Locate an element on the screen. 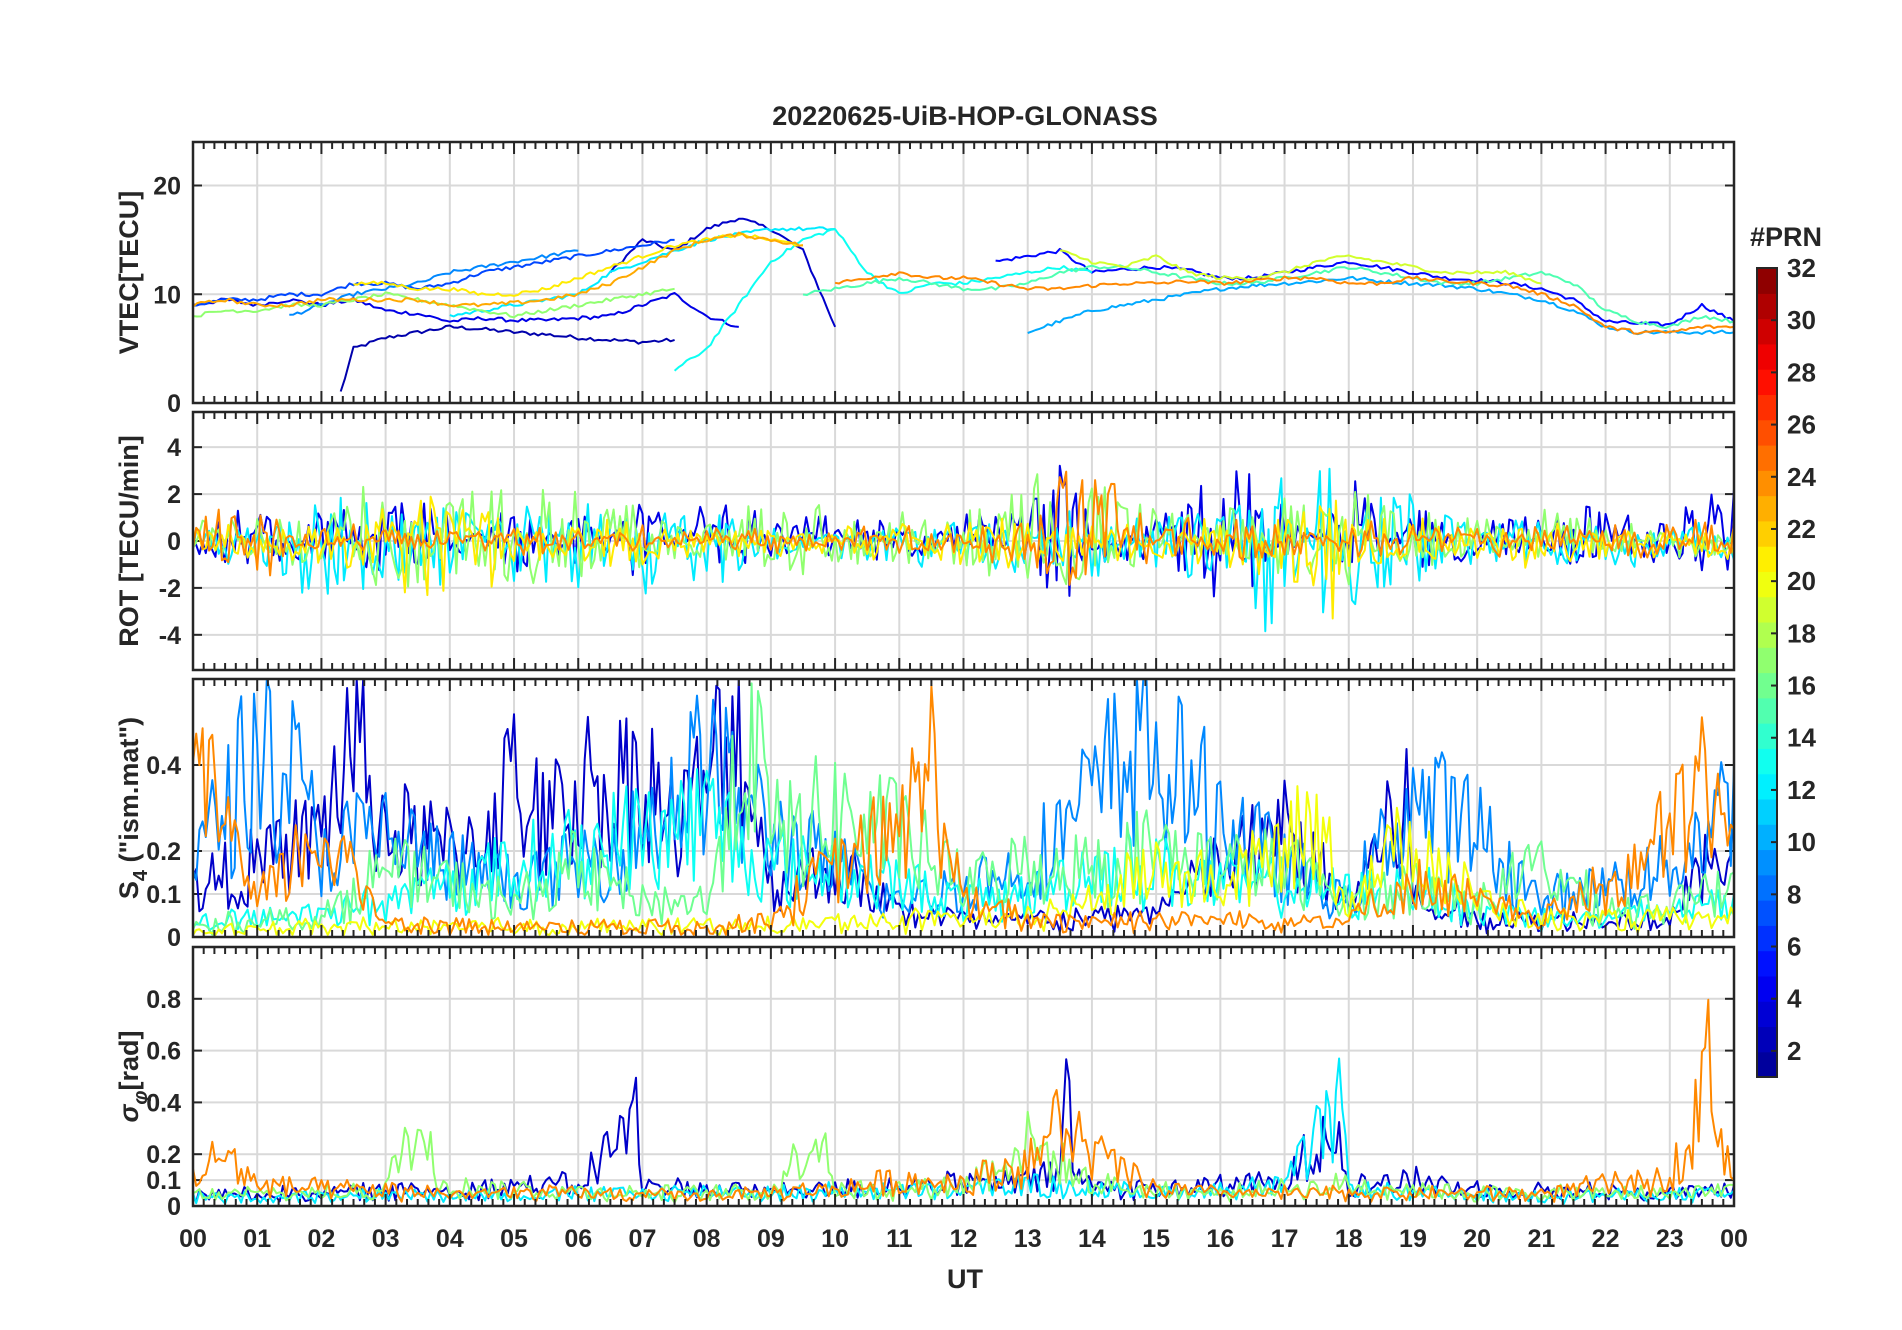  x-tick-label: 08 is located at coordinates (707, 1239).